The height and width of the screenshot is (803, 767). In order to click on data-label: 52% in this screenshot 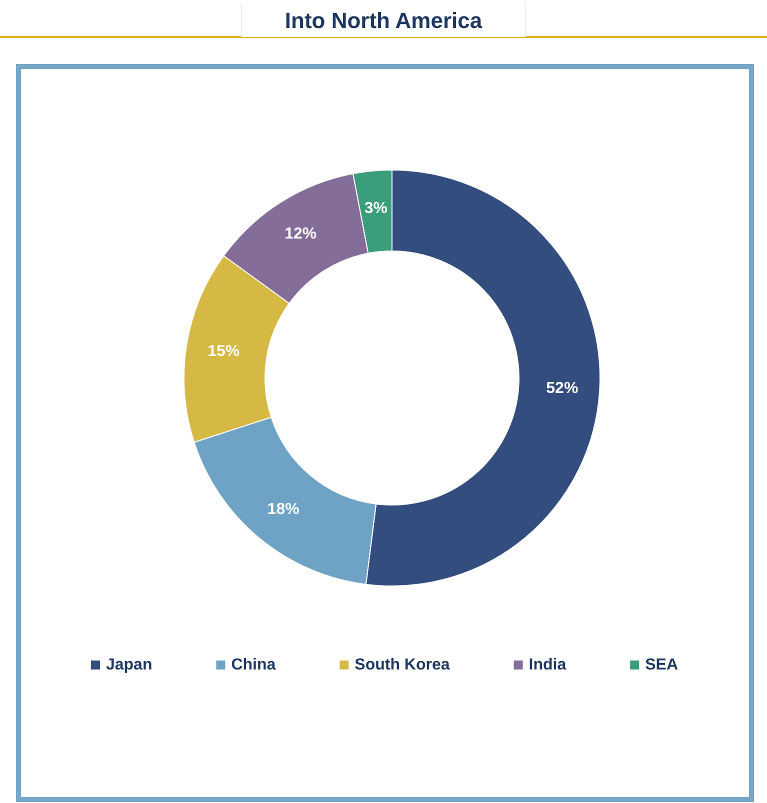, I will do `click(562, 389)`.